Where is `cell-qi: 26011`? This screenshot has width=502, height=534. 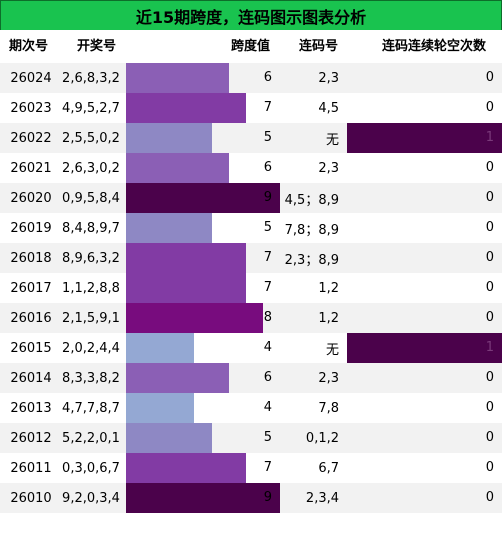
cell-qi: 26011 is located at coordinates (31, 468).